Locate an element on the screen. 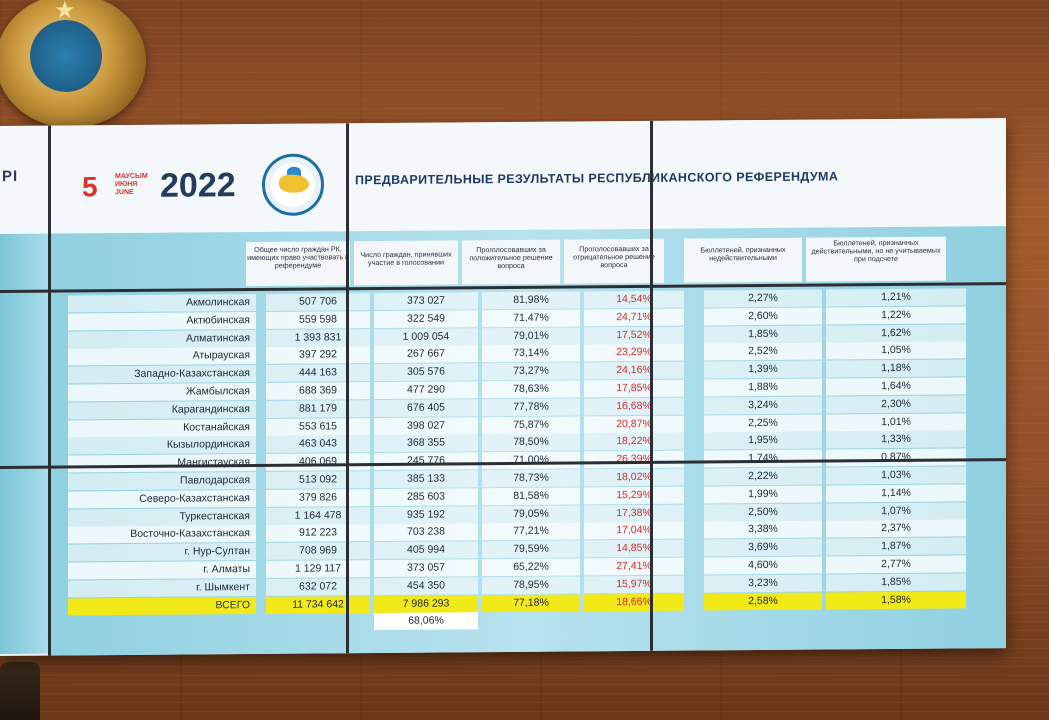 This screenshot has height=720, width=1049. cell-yes: 79,59% is located at coordinates (531, 549).